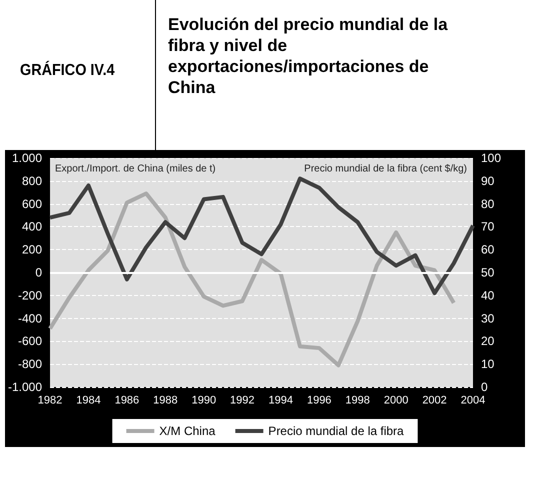  Describe the element at coordinates (434, 400) in the screenshot. I see `x-tick-label: 2002` at that location.